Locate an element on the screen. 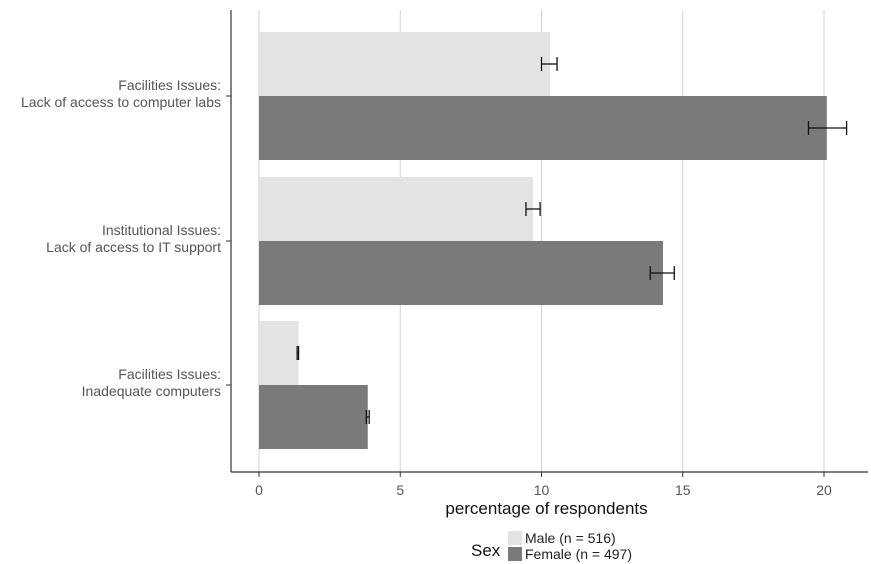  legend-label: Male (n = 516) is located at coordinates (570, 538).